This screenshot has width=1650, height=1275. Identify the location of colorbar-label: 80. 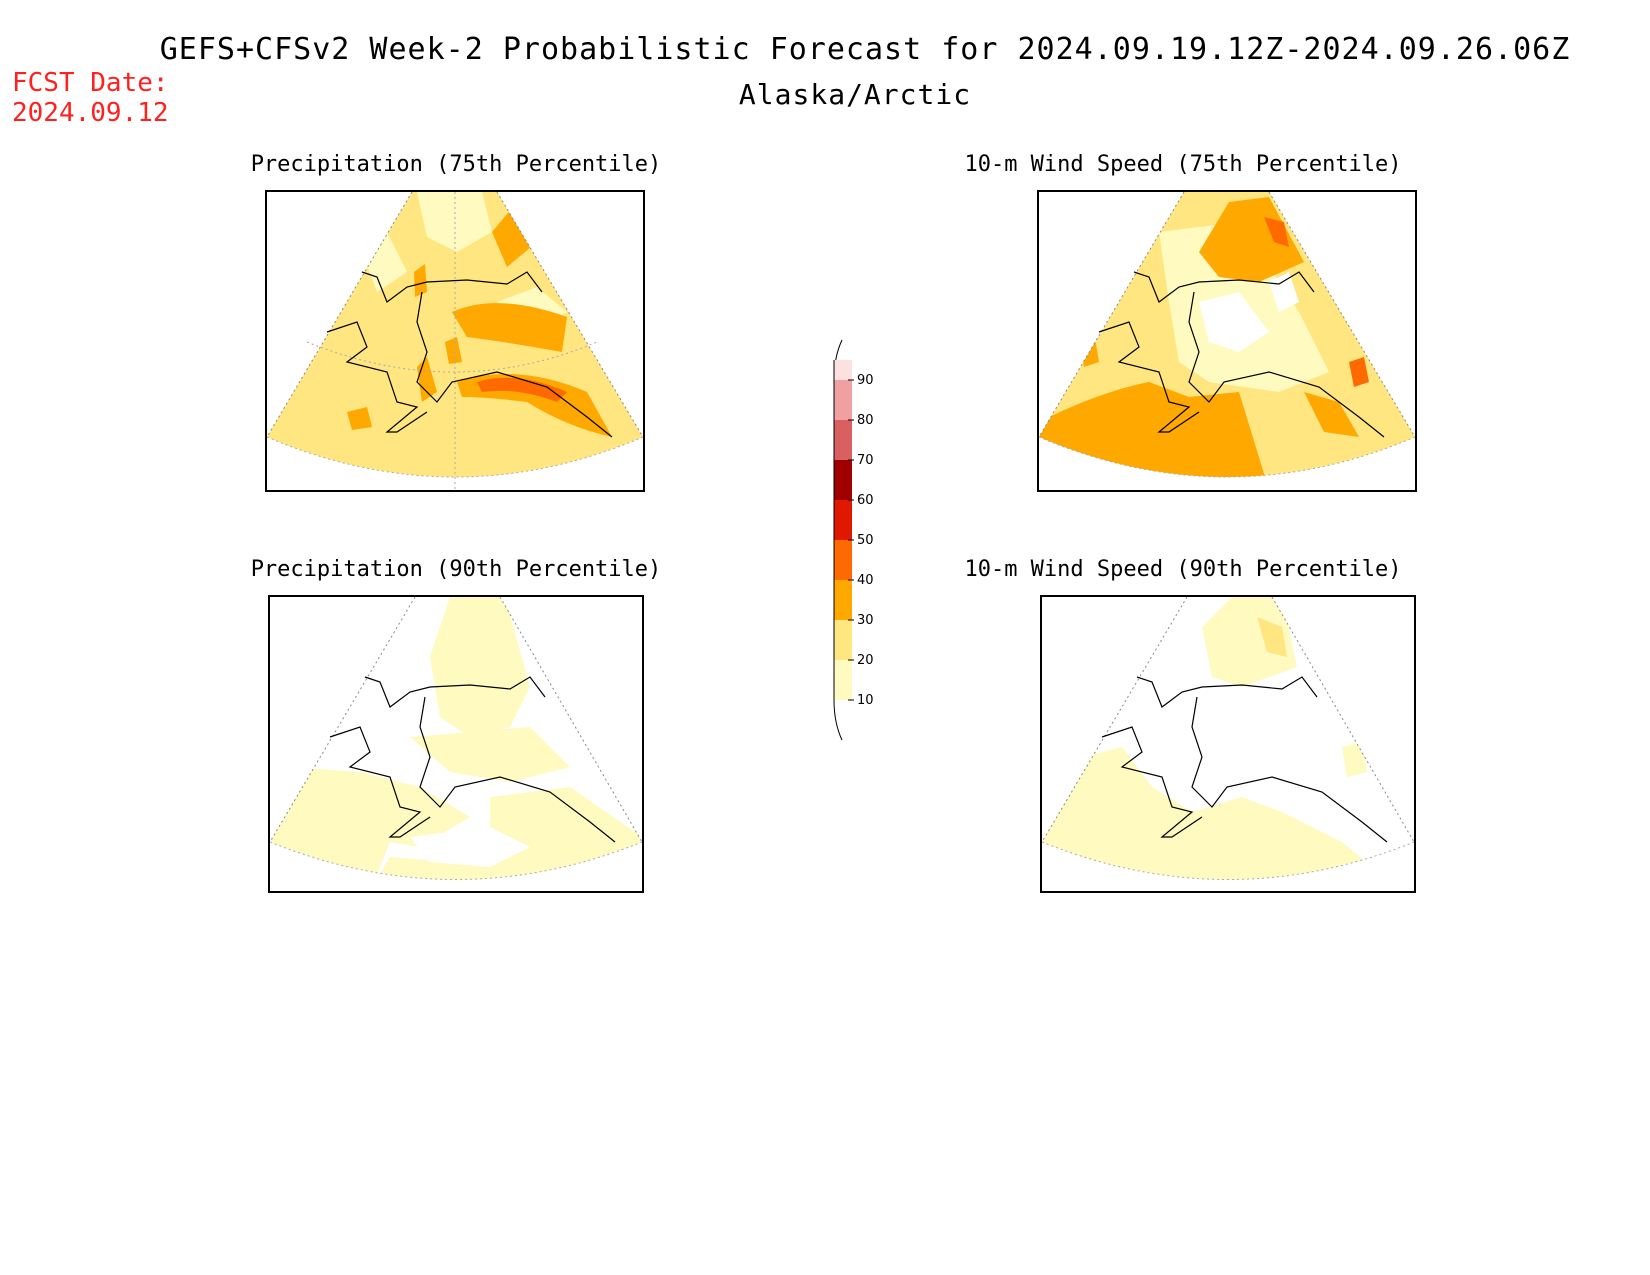
(865, 420).